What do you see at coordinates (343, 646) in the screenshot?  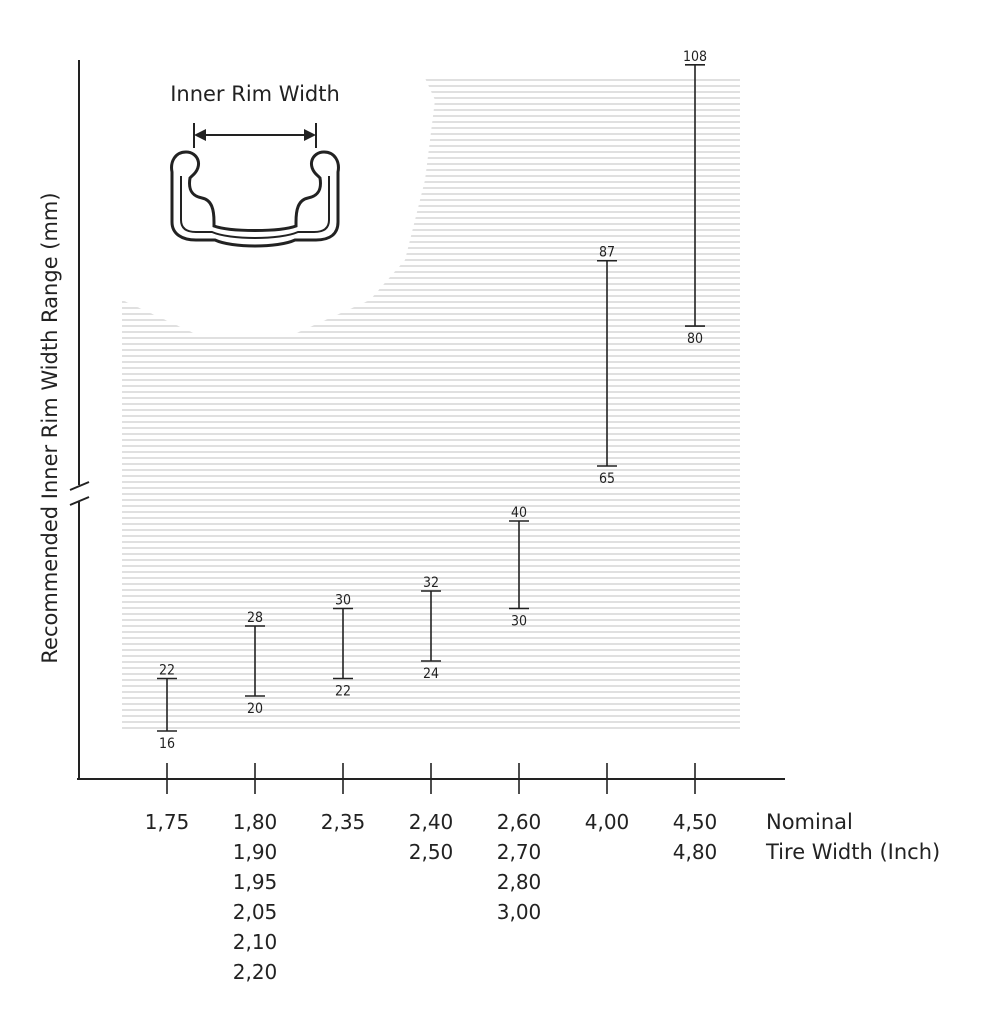 I see `range-bar: 30 22` at bounding box center [343, 646].